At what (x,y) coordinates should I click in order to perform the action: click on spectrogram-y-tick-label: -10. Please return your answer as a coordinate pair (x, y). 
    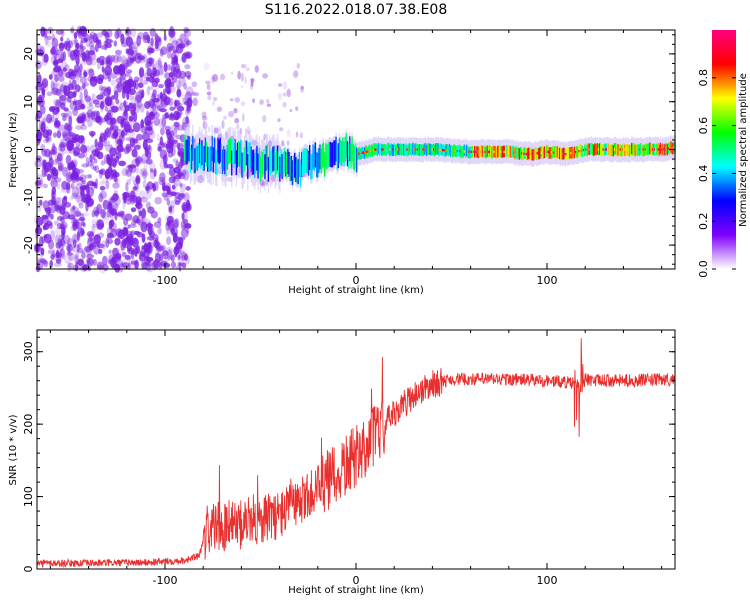
    Looking at the image, I should click on (28, 197).